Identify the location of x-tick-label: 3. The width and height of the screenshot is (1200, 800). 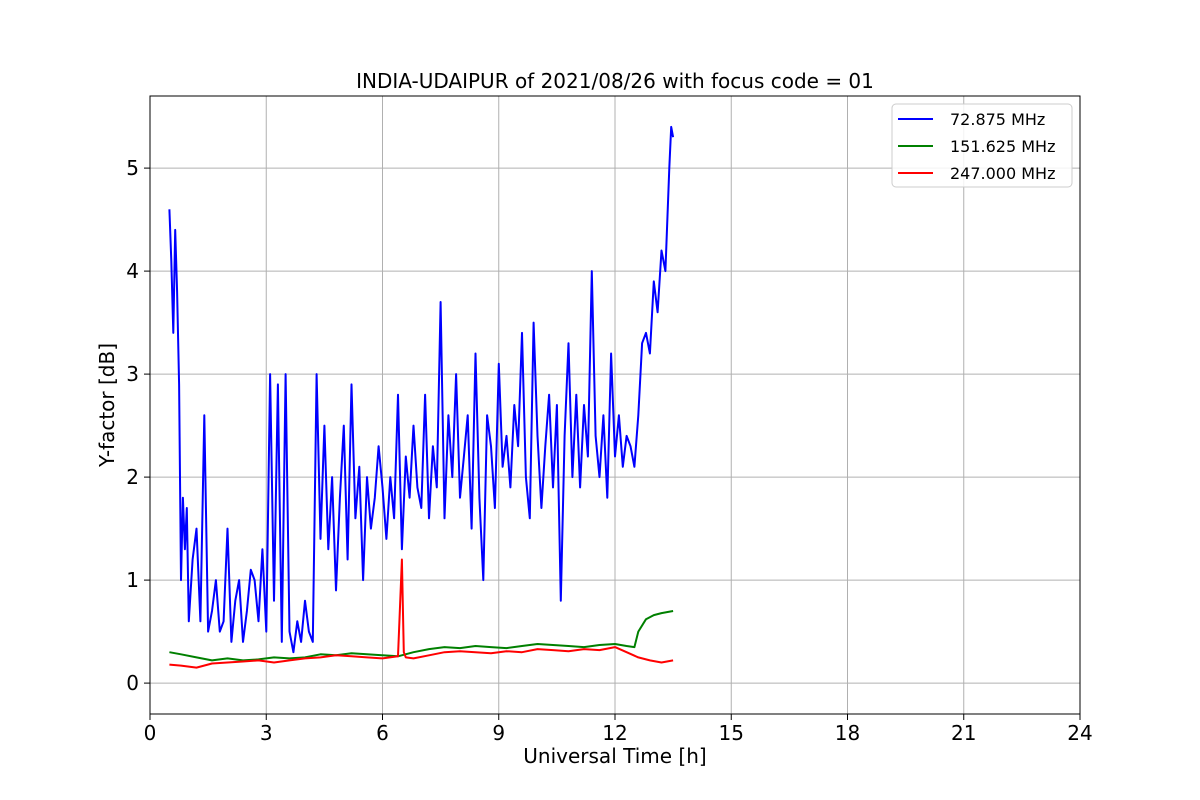
(266, 733).